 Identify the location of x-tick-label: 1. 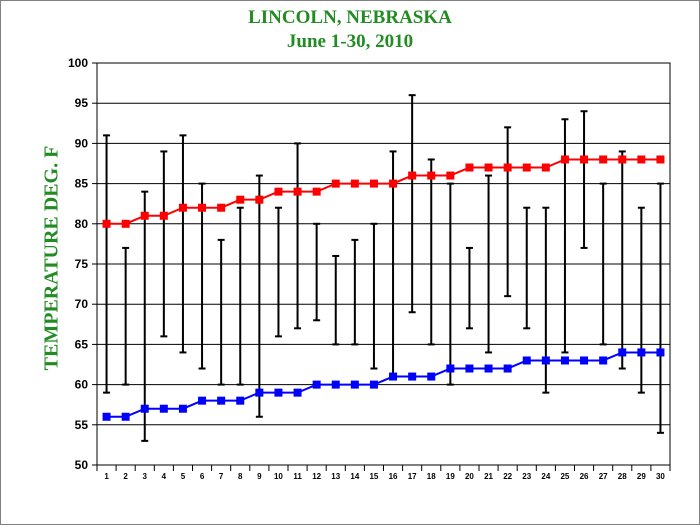
(106, 476).